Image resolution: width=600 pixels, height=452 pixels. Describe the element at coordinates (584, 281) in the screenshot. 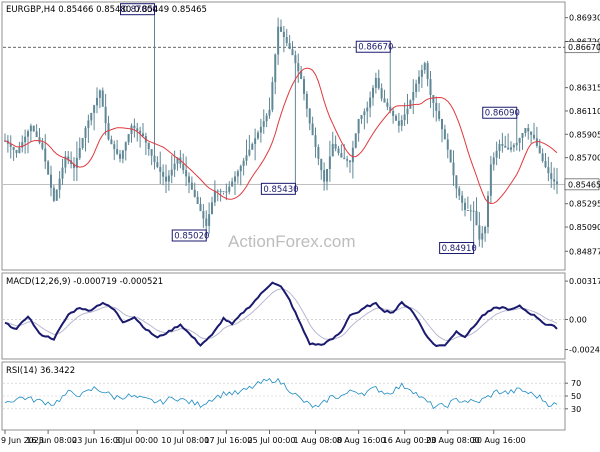

I see `macd-axis-label: 0.003177` at that location.